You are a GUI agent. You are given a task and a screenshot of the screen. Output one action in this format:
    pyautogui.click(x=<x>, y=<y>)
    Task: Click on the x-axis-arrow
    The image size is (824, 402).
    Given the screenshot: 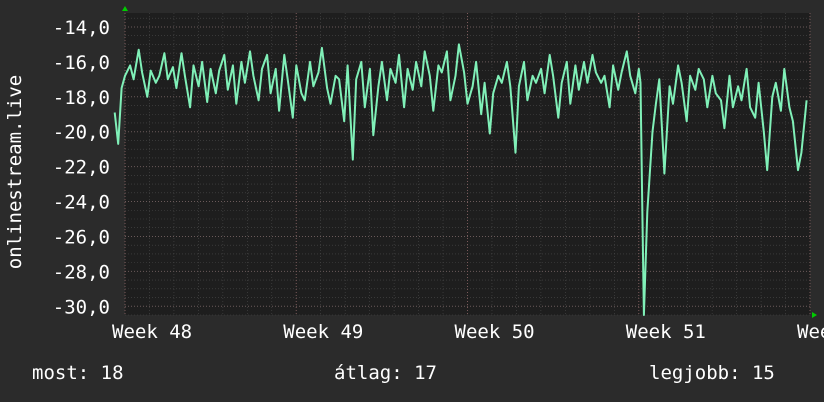 What is the action you would take?
    pyautogui.click(x=814, y=315)
    